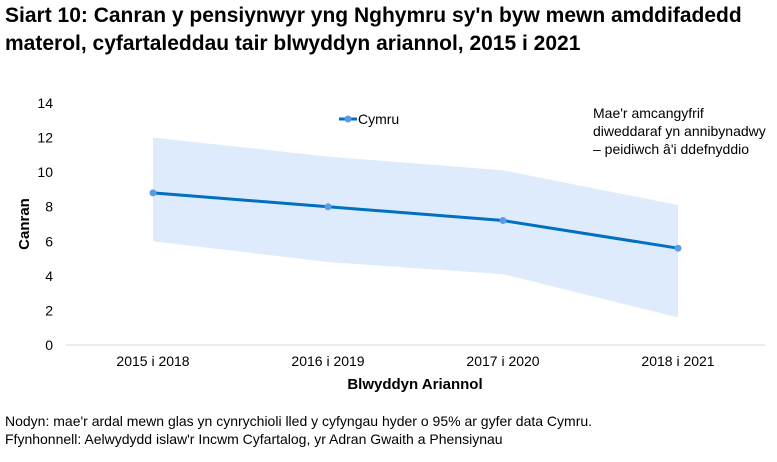 The width and height of the screenshot is (777, 462). What do you see at coordinates (677, 361) in the screenshot?
I see `x-tick-label: 2018 i 2021` at bounding box center [677, 361].